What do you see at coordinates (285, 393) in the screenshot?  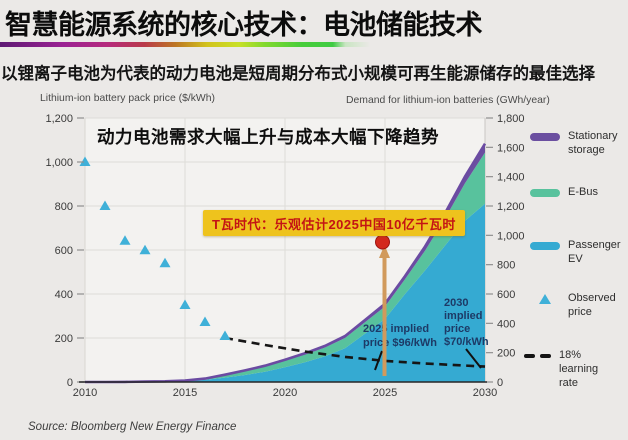 I see `x-tick-label: 2020` at bounding box center [285, 393].